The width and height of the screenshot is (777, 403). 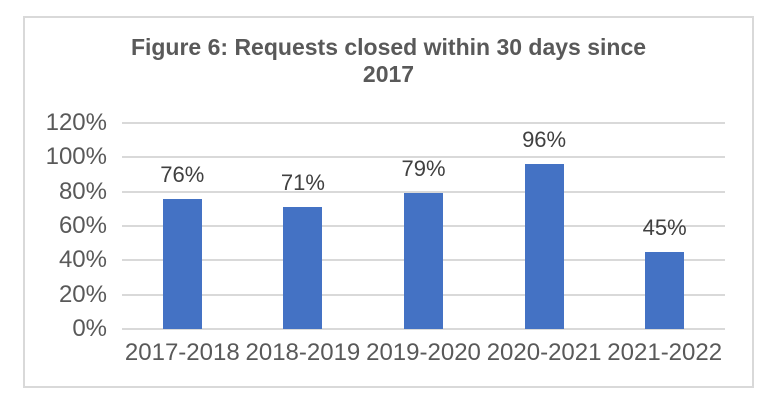 What do you see at coordinates (423, 261) in the screenshot?
I see `bar-2019-2020` at bounding box center [423, 261].